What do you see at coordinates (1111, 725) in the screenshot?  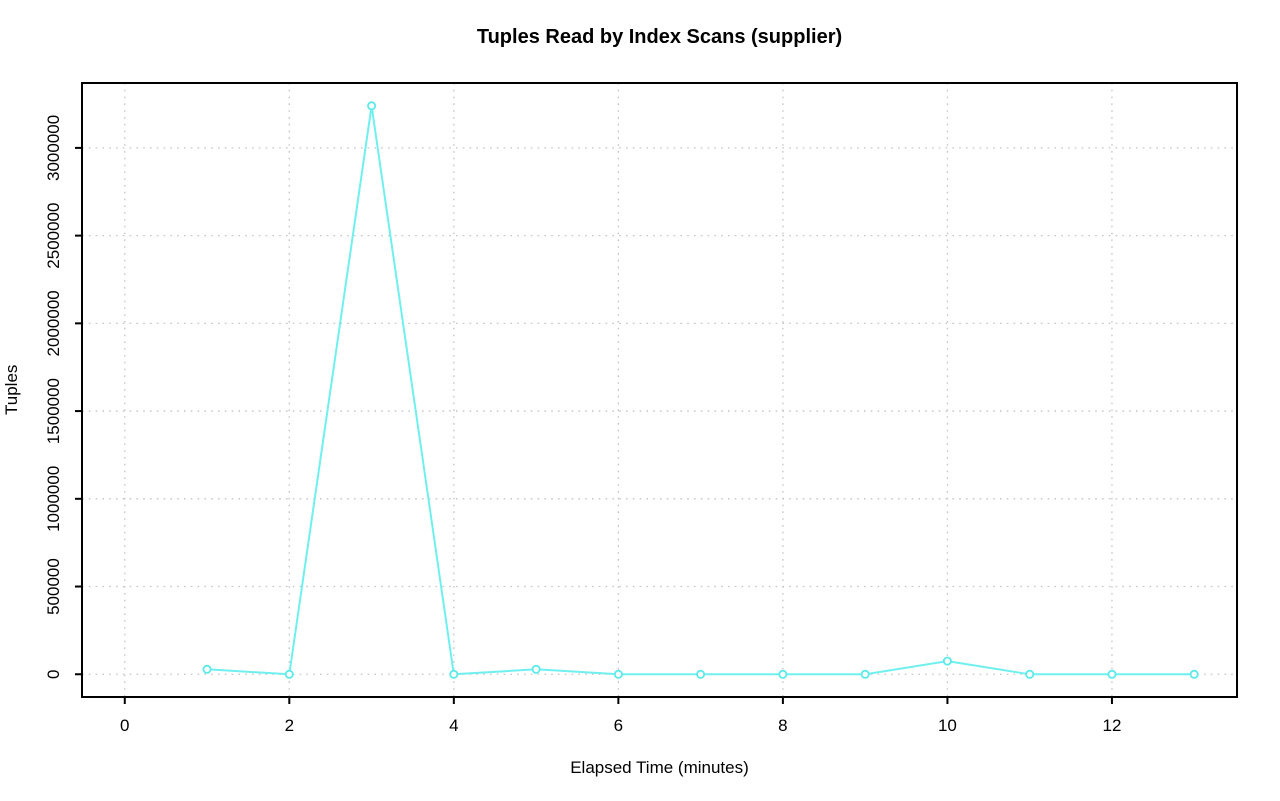 I see `x-tick-label: 12` at bounding box center [1111, 725].